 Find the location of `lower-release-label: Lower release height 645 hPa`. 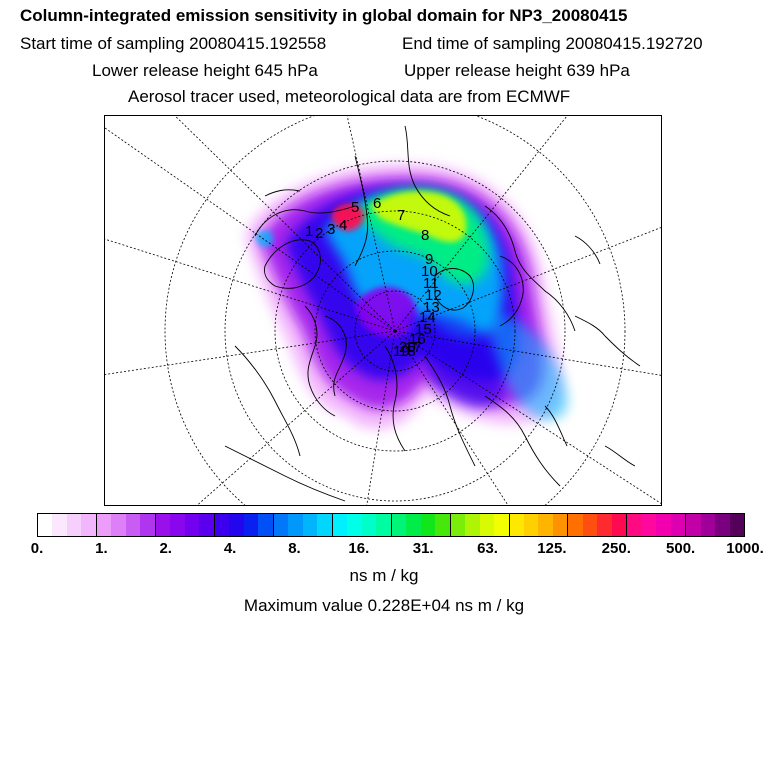

lower-release-label: Lower release height 645 hPa is located at coordinates (205, 70).